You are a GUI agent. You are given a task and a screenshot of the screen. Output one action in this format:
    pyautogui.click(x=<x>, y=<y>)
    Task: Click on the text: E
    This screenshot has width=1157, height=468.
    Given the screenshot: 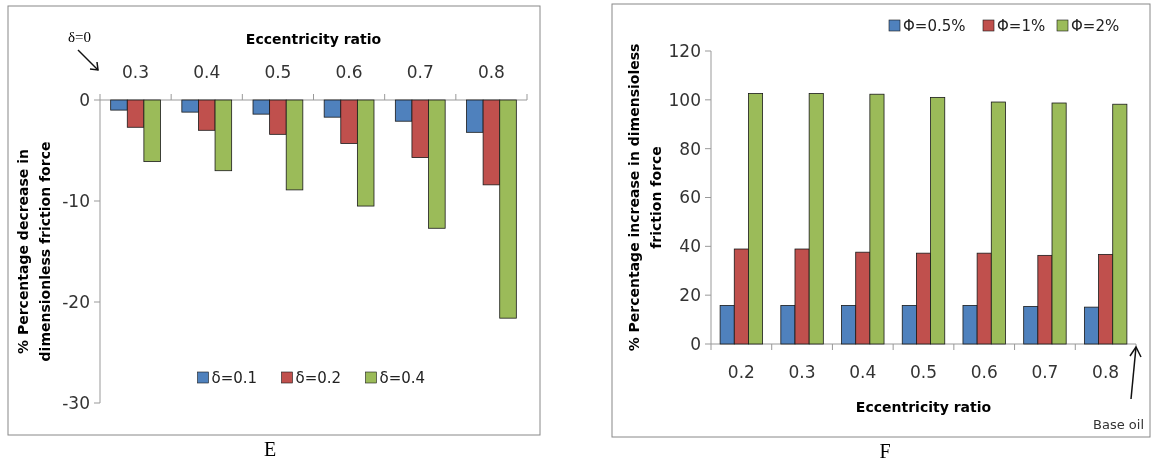 What is the action you would take?
    pyautogui.click(x=270, y=449)
    